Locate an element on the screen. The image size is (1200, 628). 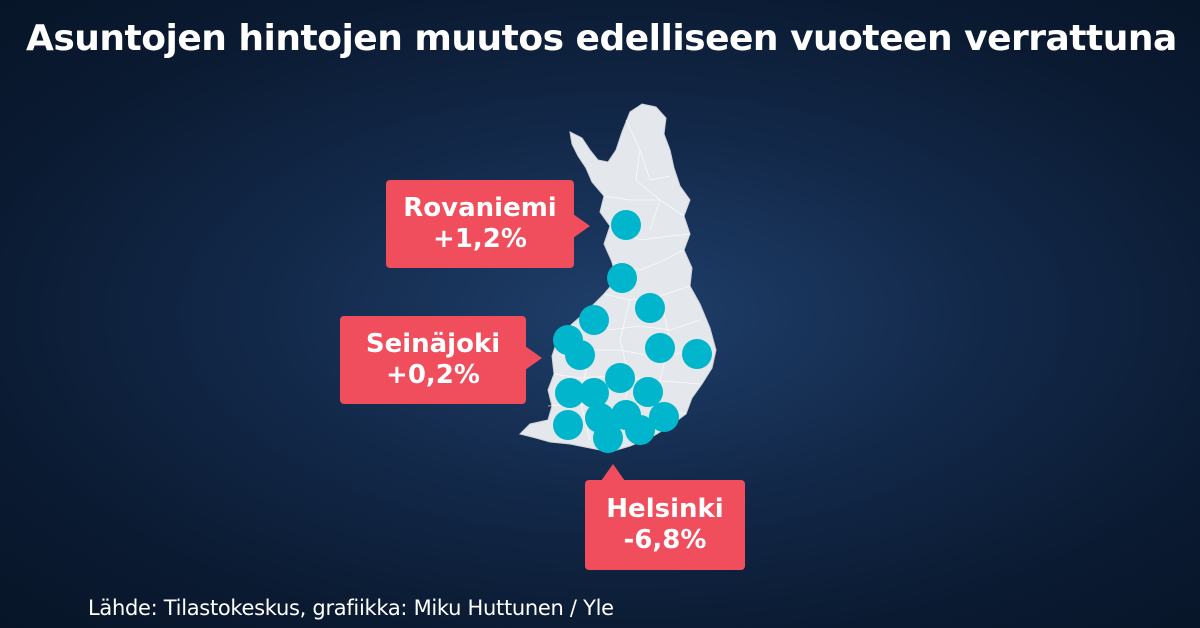
marker-kotka is located at coordinates (640, 430).